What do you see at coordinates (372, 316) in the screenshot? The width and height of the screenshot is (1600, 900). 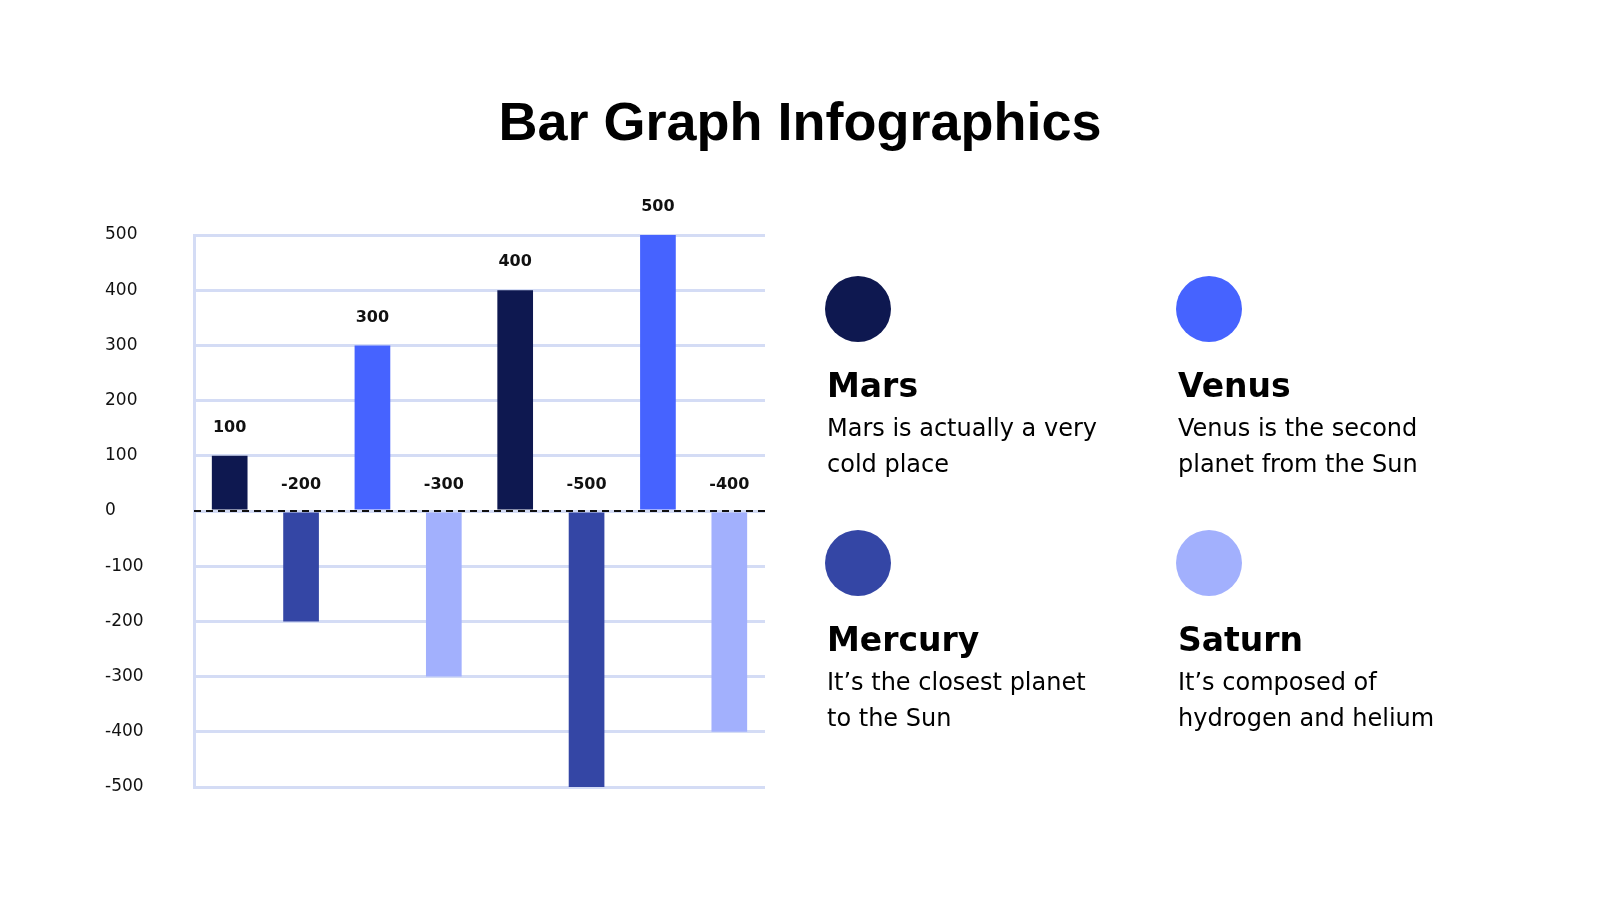 I see `data-label: 300` at bounding box center [372, 316].